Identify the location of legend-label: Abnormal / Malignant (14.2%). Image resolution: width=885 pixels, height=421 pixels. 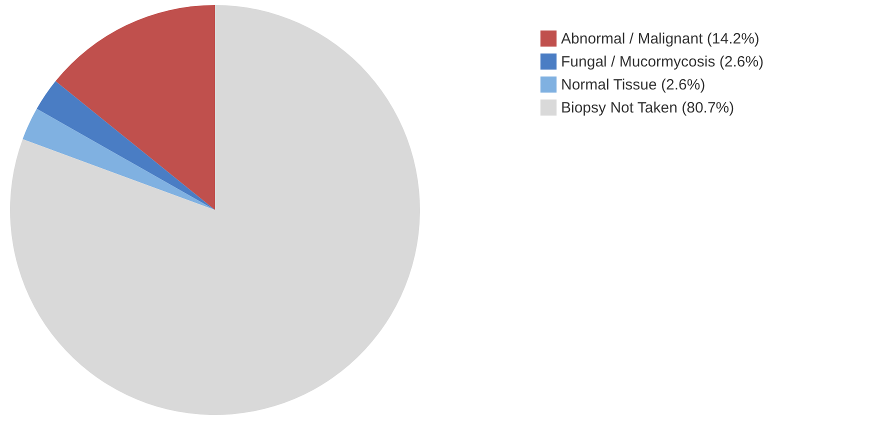
(660, 39).